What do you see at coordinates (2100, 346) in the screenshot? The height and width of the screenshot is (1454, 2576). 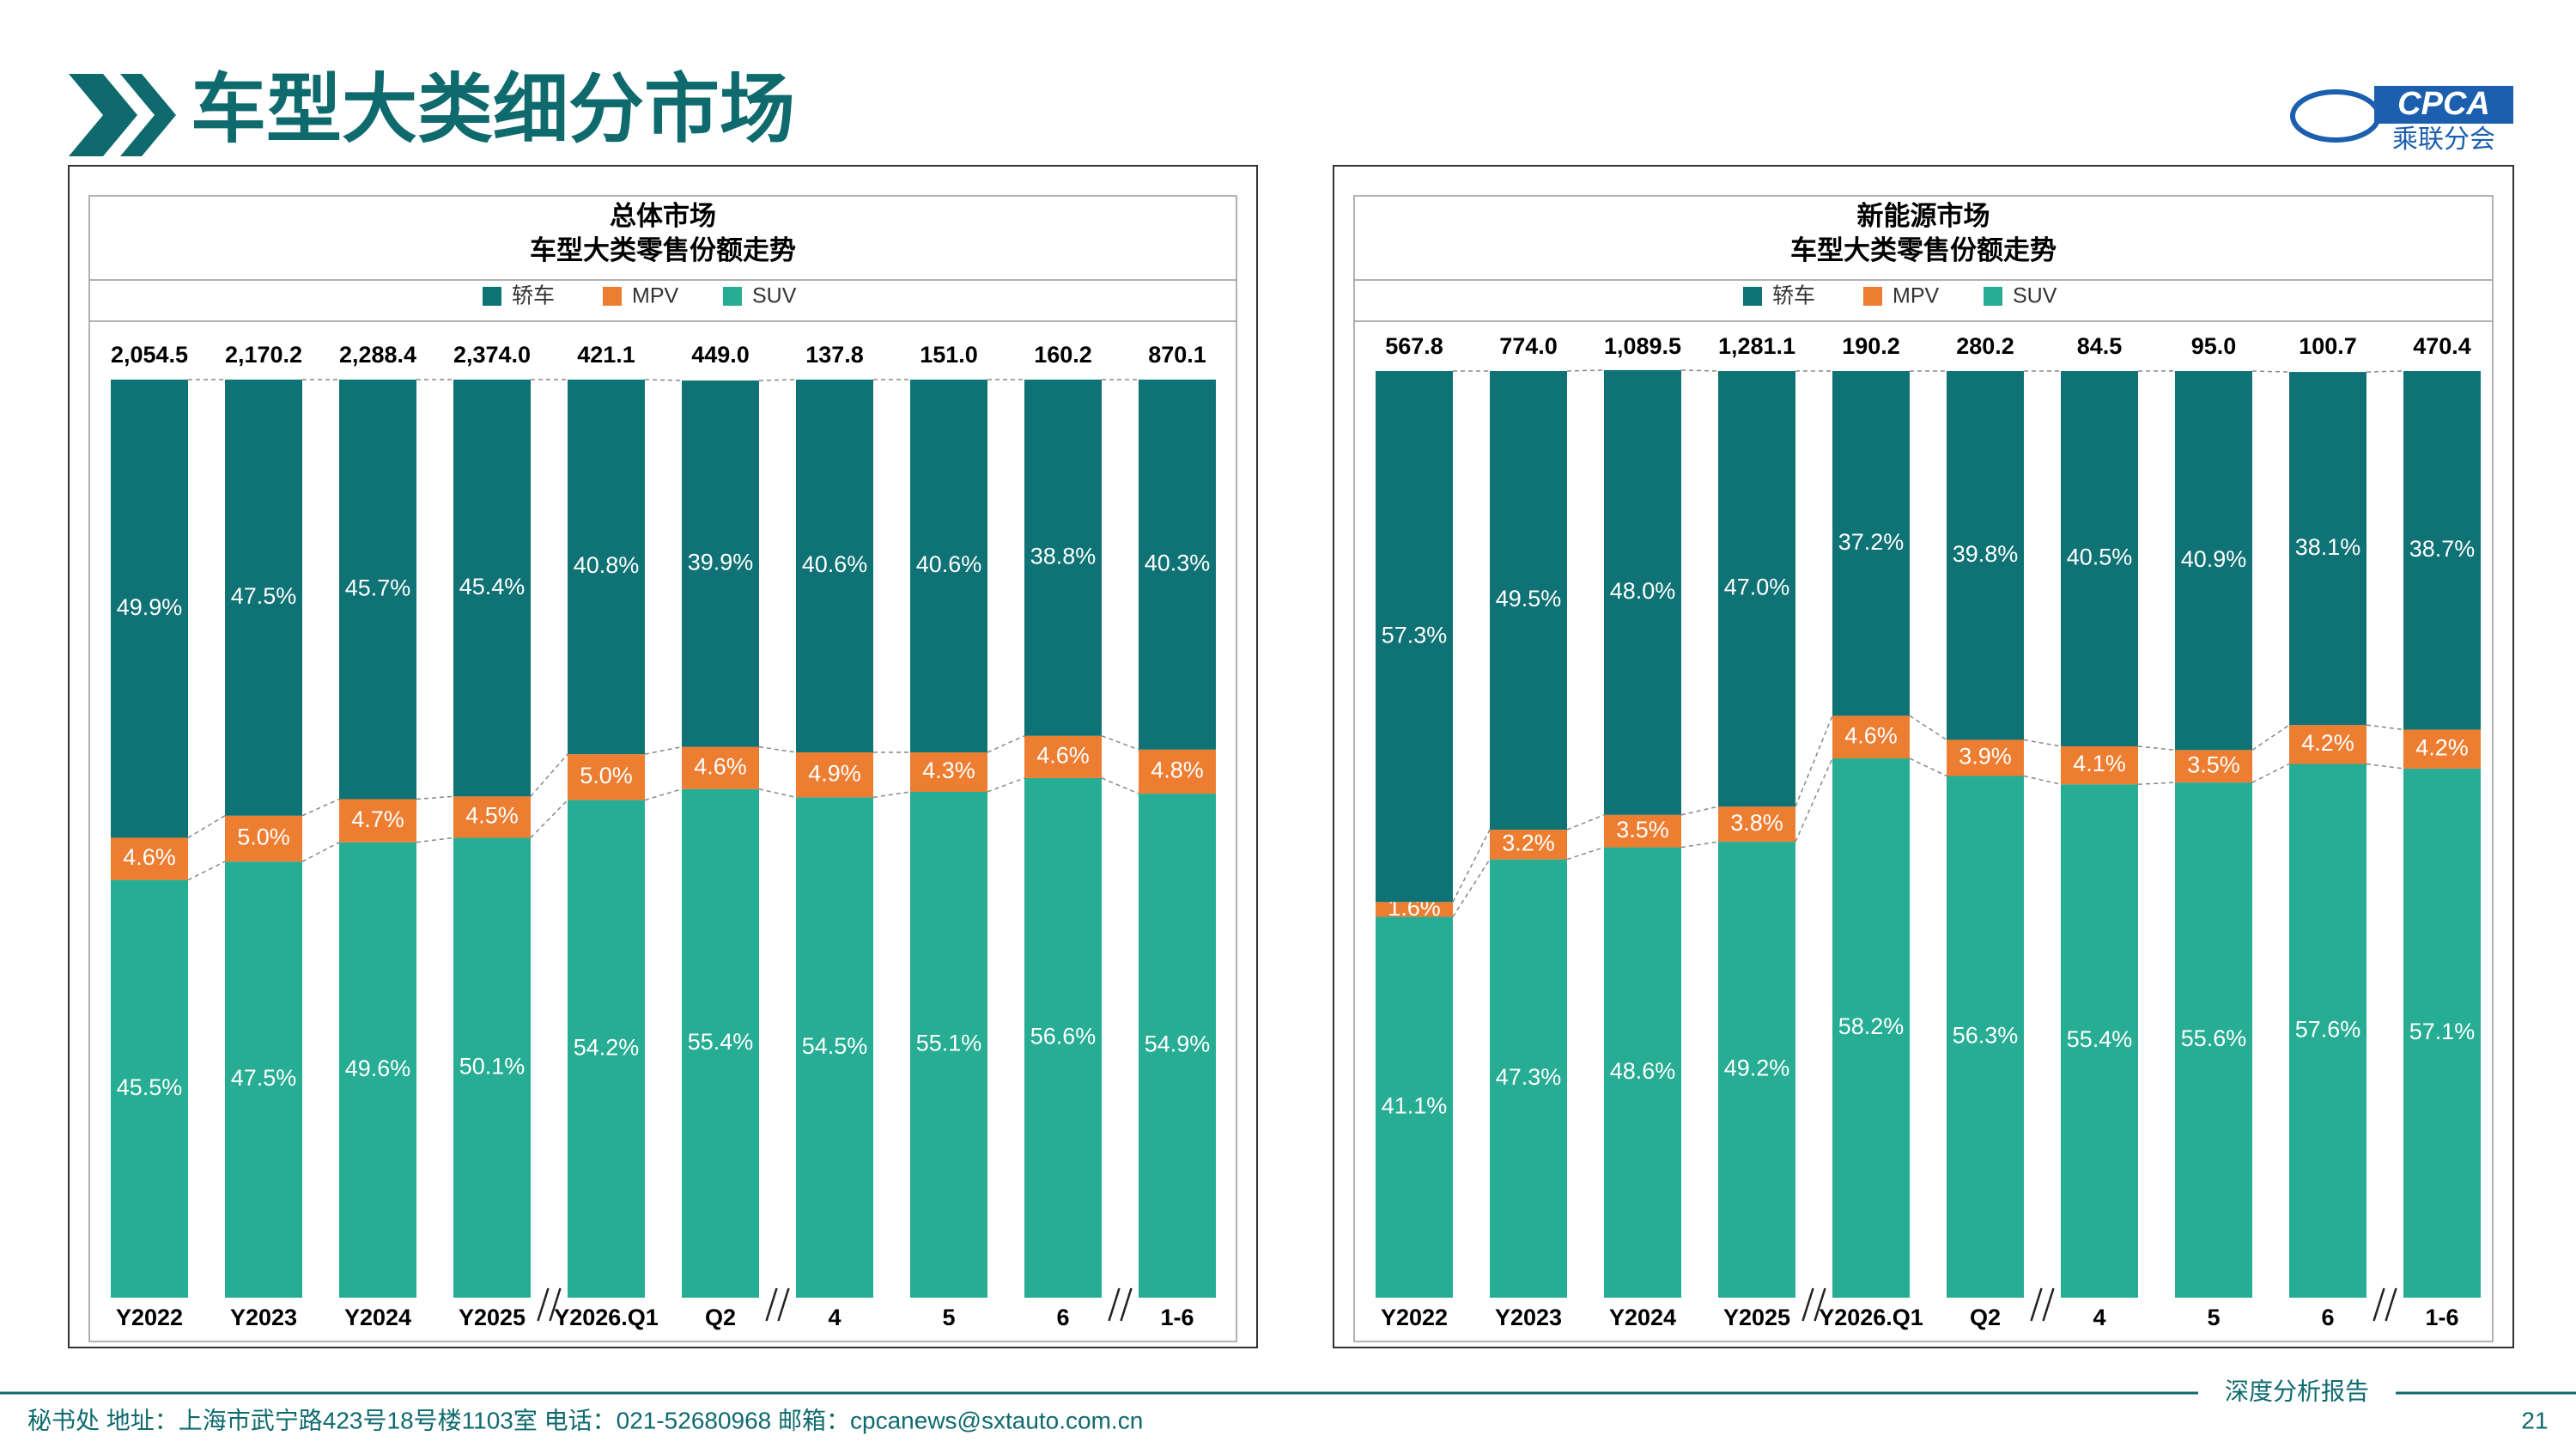 I see `total-label: 84.5` at bounding box center [2100, 346].